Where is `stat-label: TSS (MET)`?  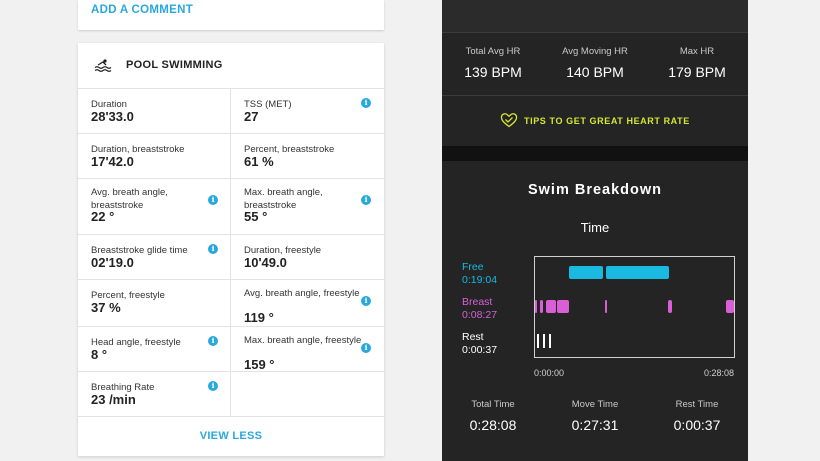
stat-label: TSS (MET) is located at coordinates (268, 104).